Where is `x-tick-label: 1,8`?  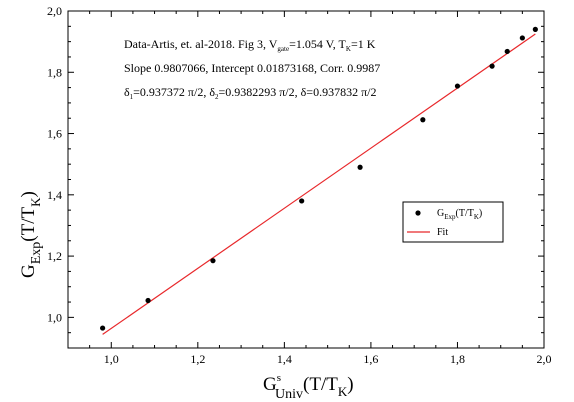
x-tick-label: 1,8 is located at coordinates (457, 359).